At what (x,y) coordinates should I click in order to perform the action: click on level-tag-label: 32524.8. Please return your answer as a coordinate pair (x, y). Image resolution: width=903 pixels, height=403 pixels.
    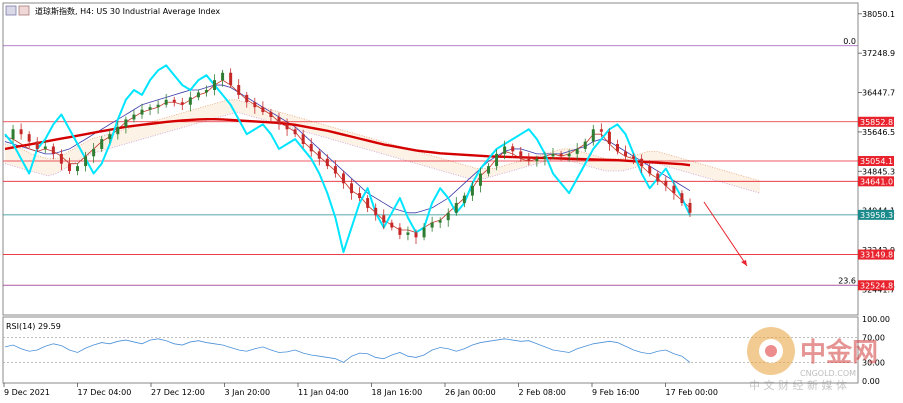
    Looking at the image, I should click on (876, 285).